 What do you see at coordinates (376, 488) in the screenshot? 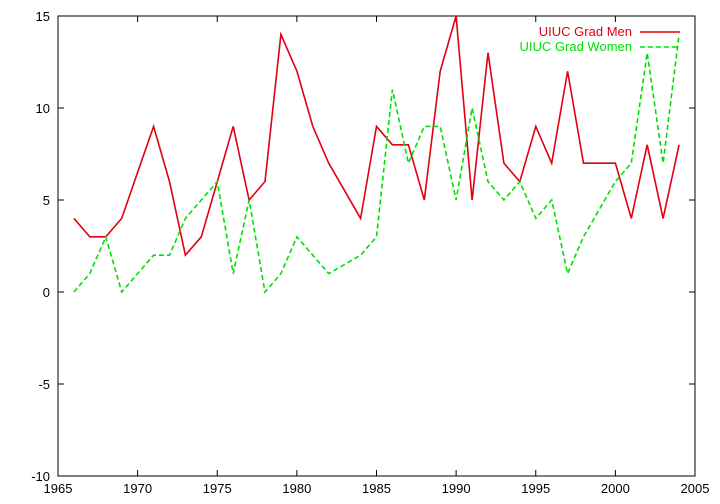
I see `x-tick-label: 1985` at bounding box center [376, 488].